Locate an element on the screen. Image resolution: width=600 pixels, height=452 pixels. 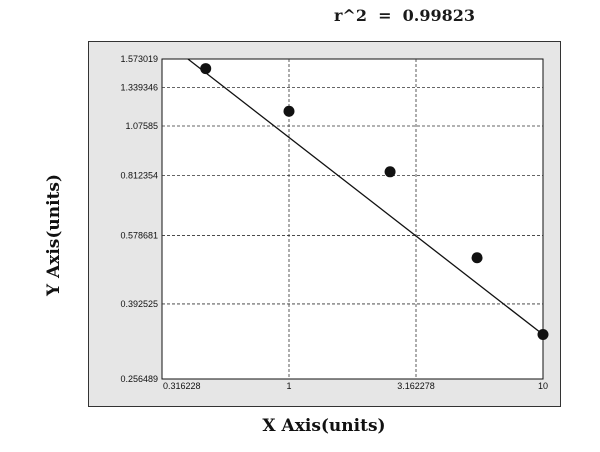
y-tick-label: 1.573019 is located at coordinates (139, 59).